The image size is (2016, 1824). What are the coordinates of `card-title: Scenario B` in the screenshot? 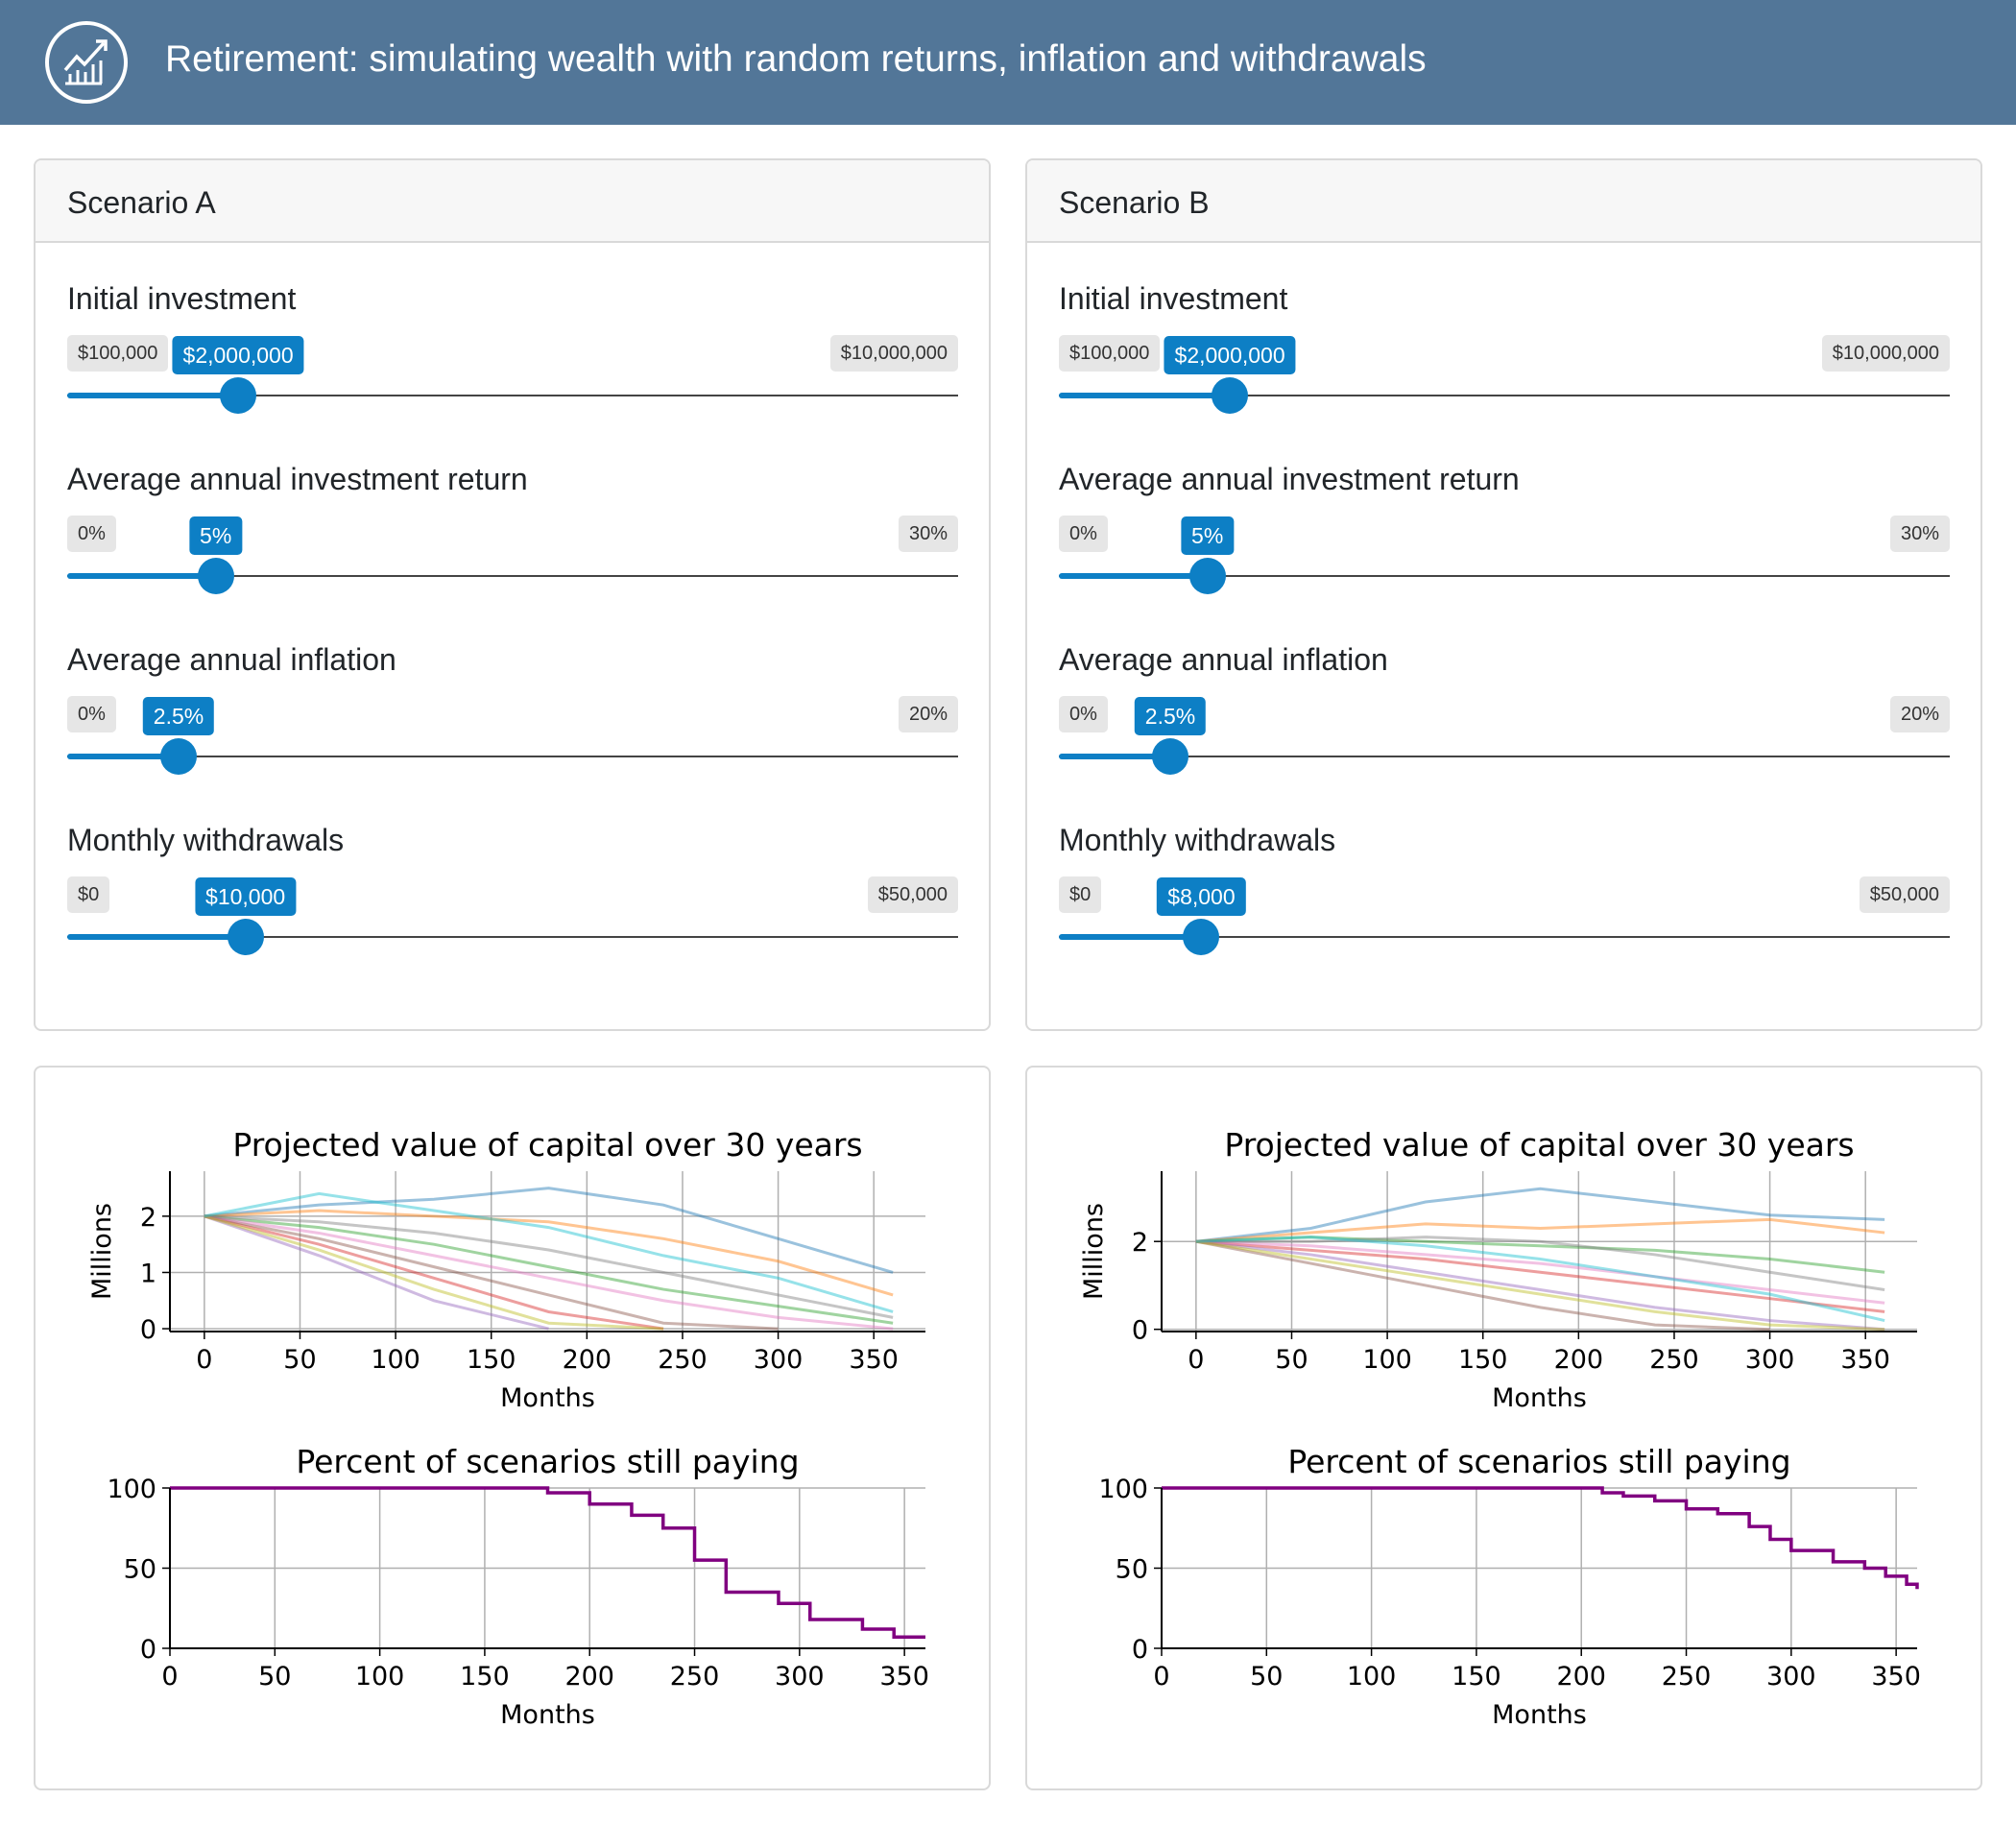 It's located at (1503, 201).